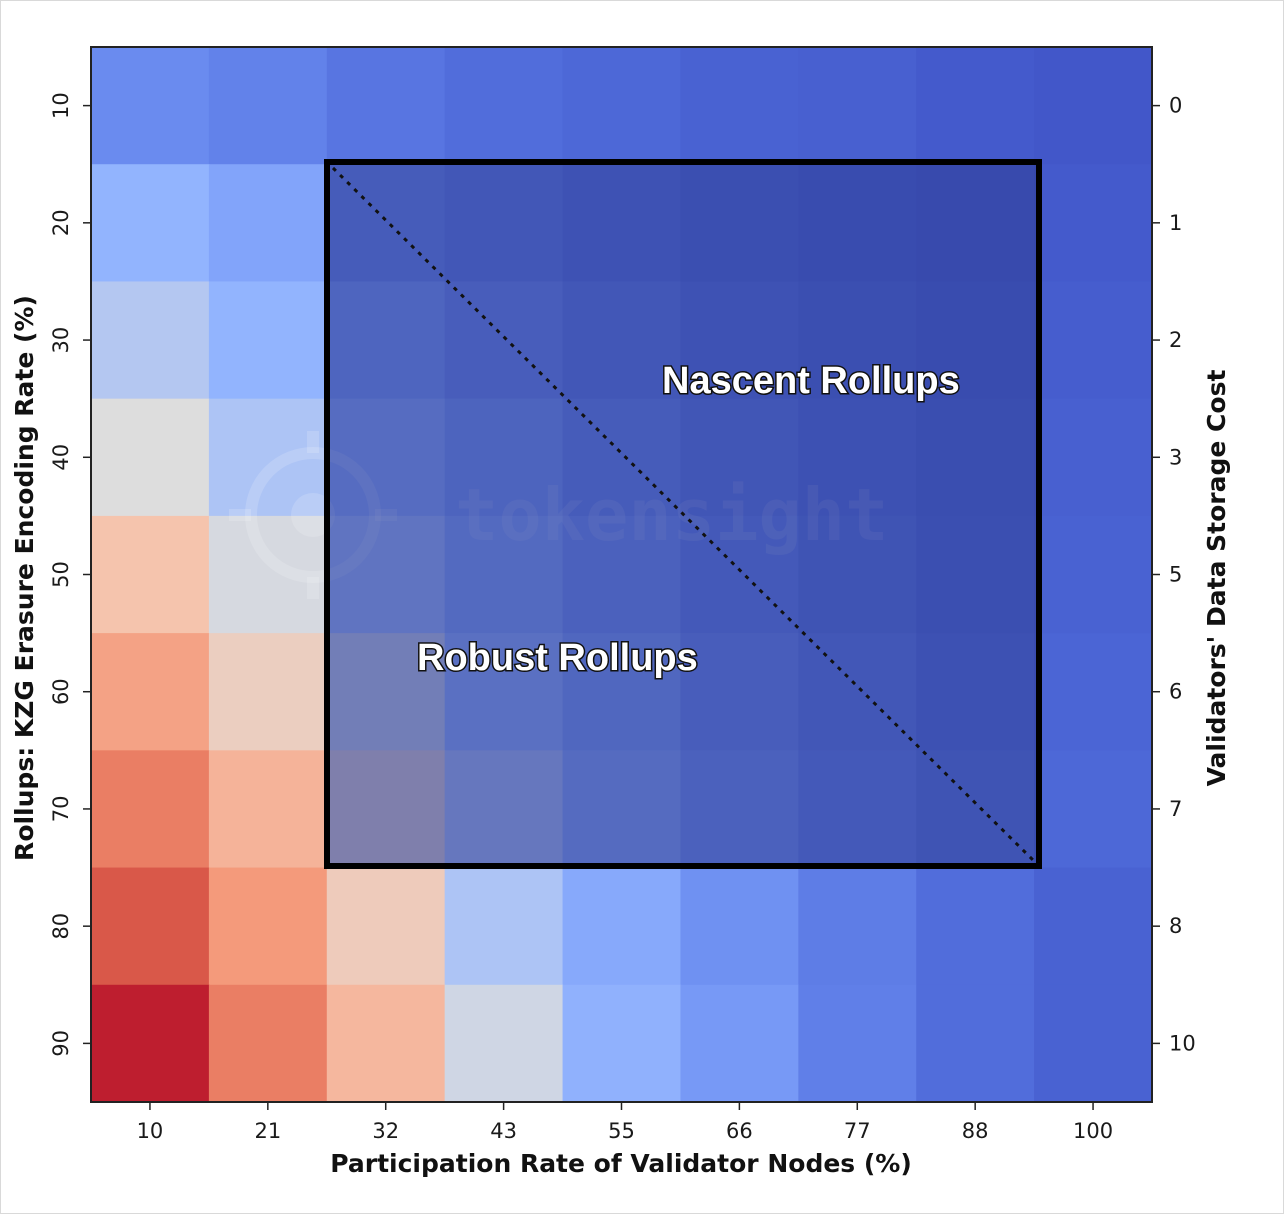 This screenshot has height=1214, width=1284. I want to click on y-tick-label: 10, so click(61, 105).